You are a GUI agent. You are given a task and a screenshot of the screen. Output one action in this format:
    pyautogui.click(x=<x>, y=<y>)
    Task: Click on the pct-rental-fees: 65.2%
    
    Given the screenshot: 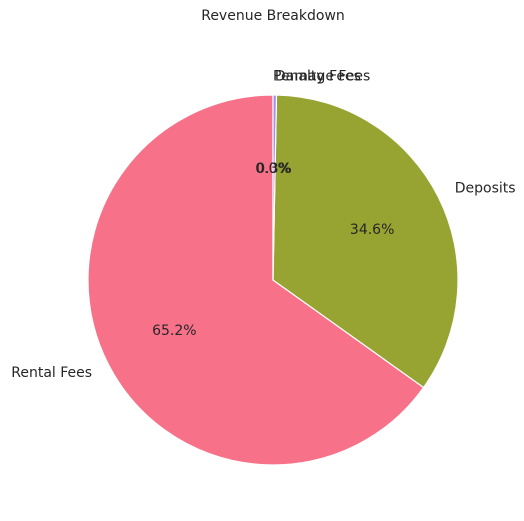 What is the action you would take?
    pyautogui.click(x=174, y=331)
    